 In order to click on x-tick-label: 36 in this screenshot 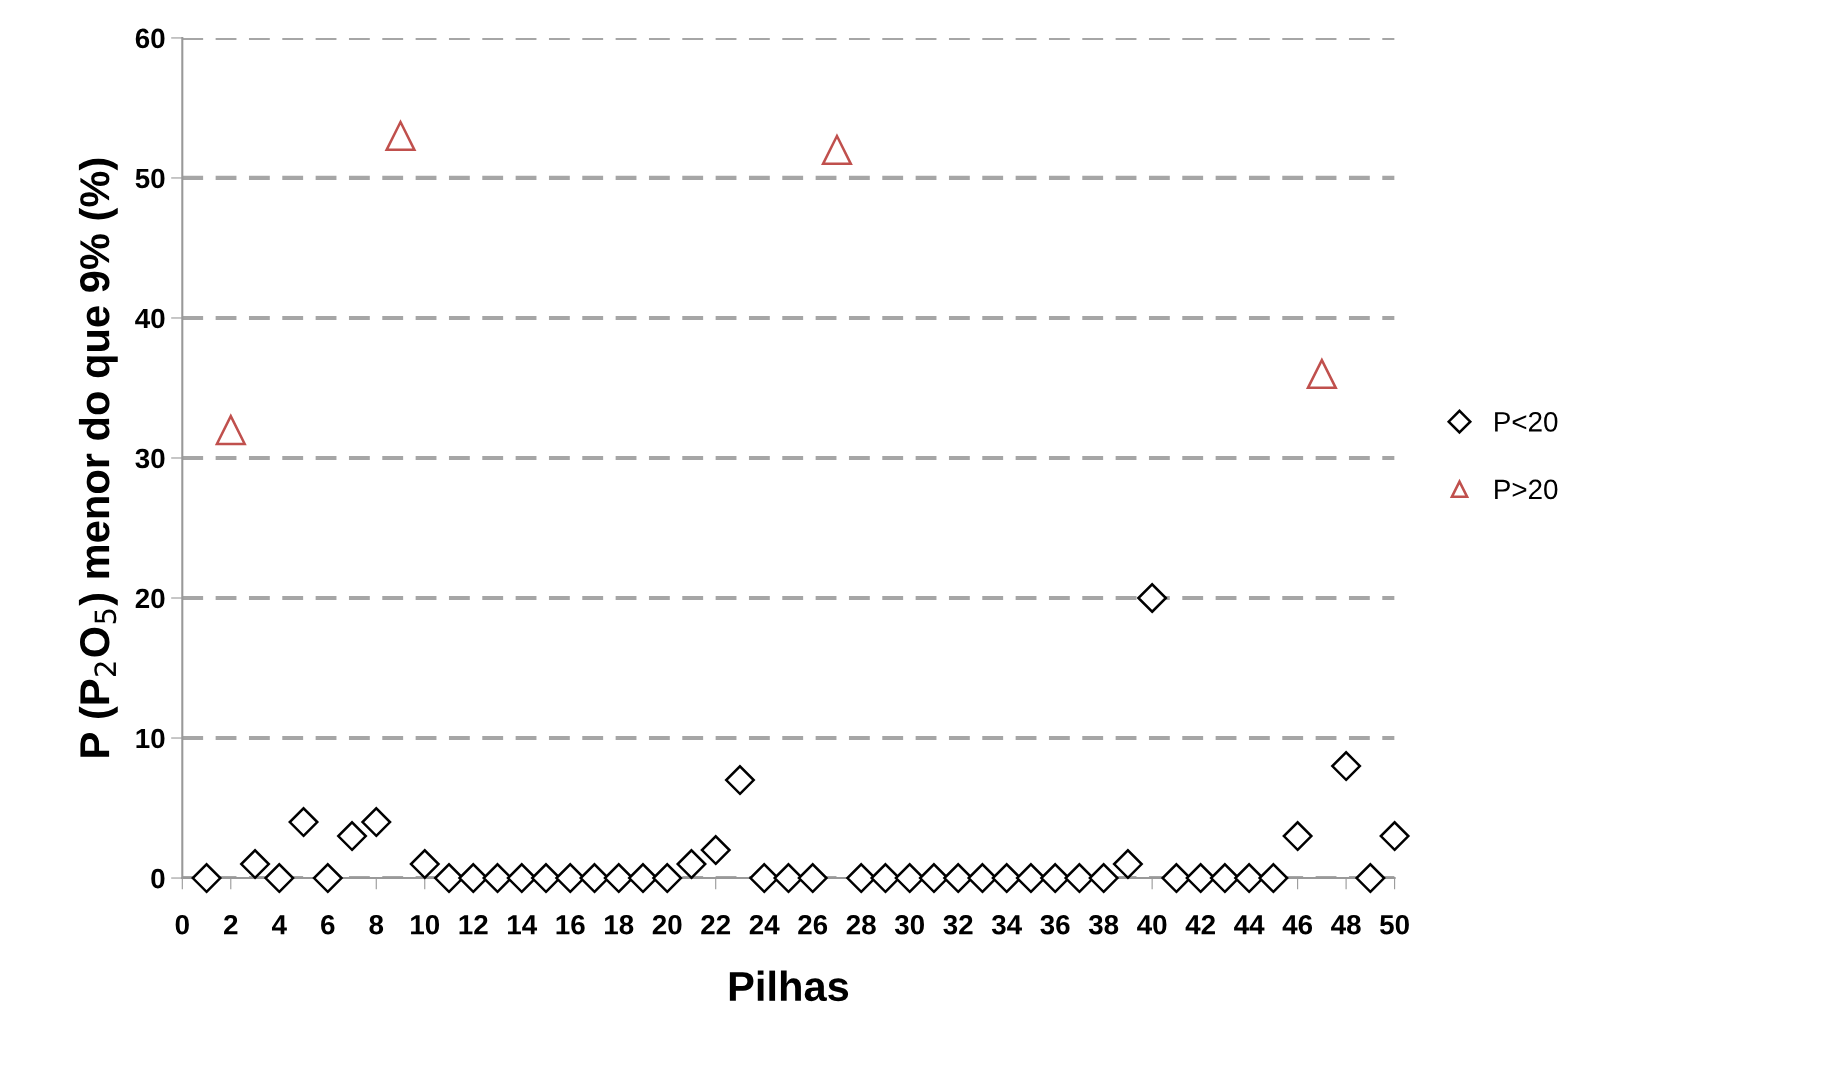, I will do `click(1055, 924)`.